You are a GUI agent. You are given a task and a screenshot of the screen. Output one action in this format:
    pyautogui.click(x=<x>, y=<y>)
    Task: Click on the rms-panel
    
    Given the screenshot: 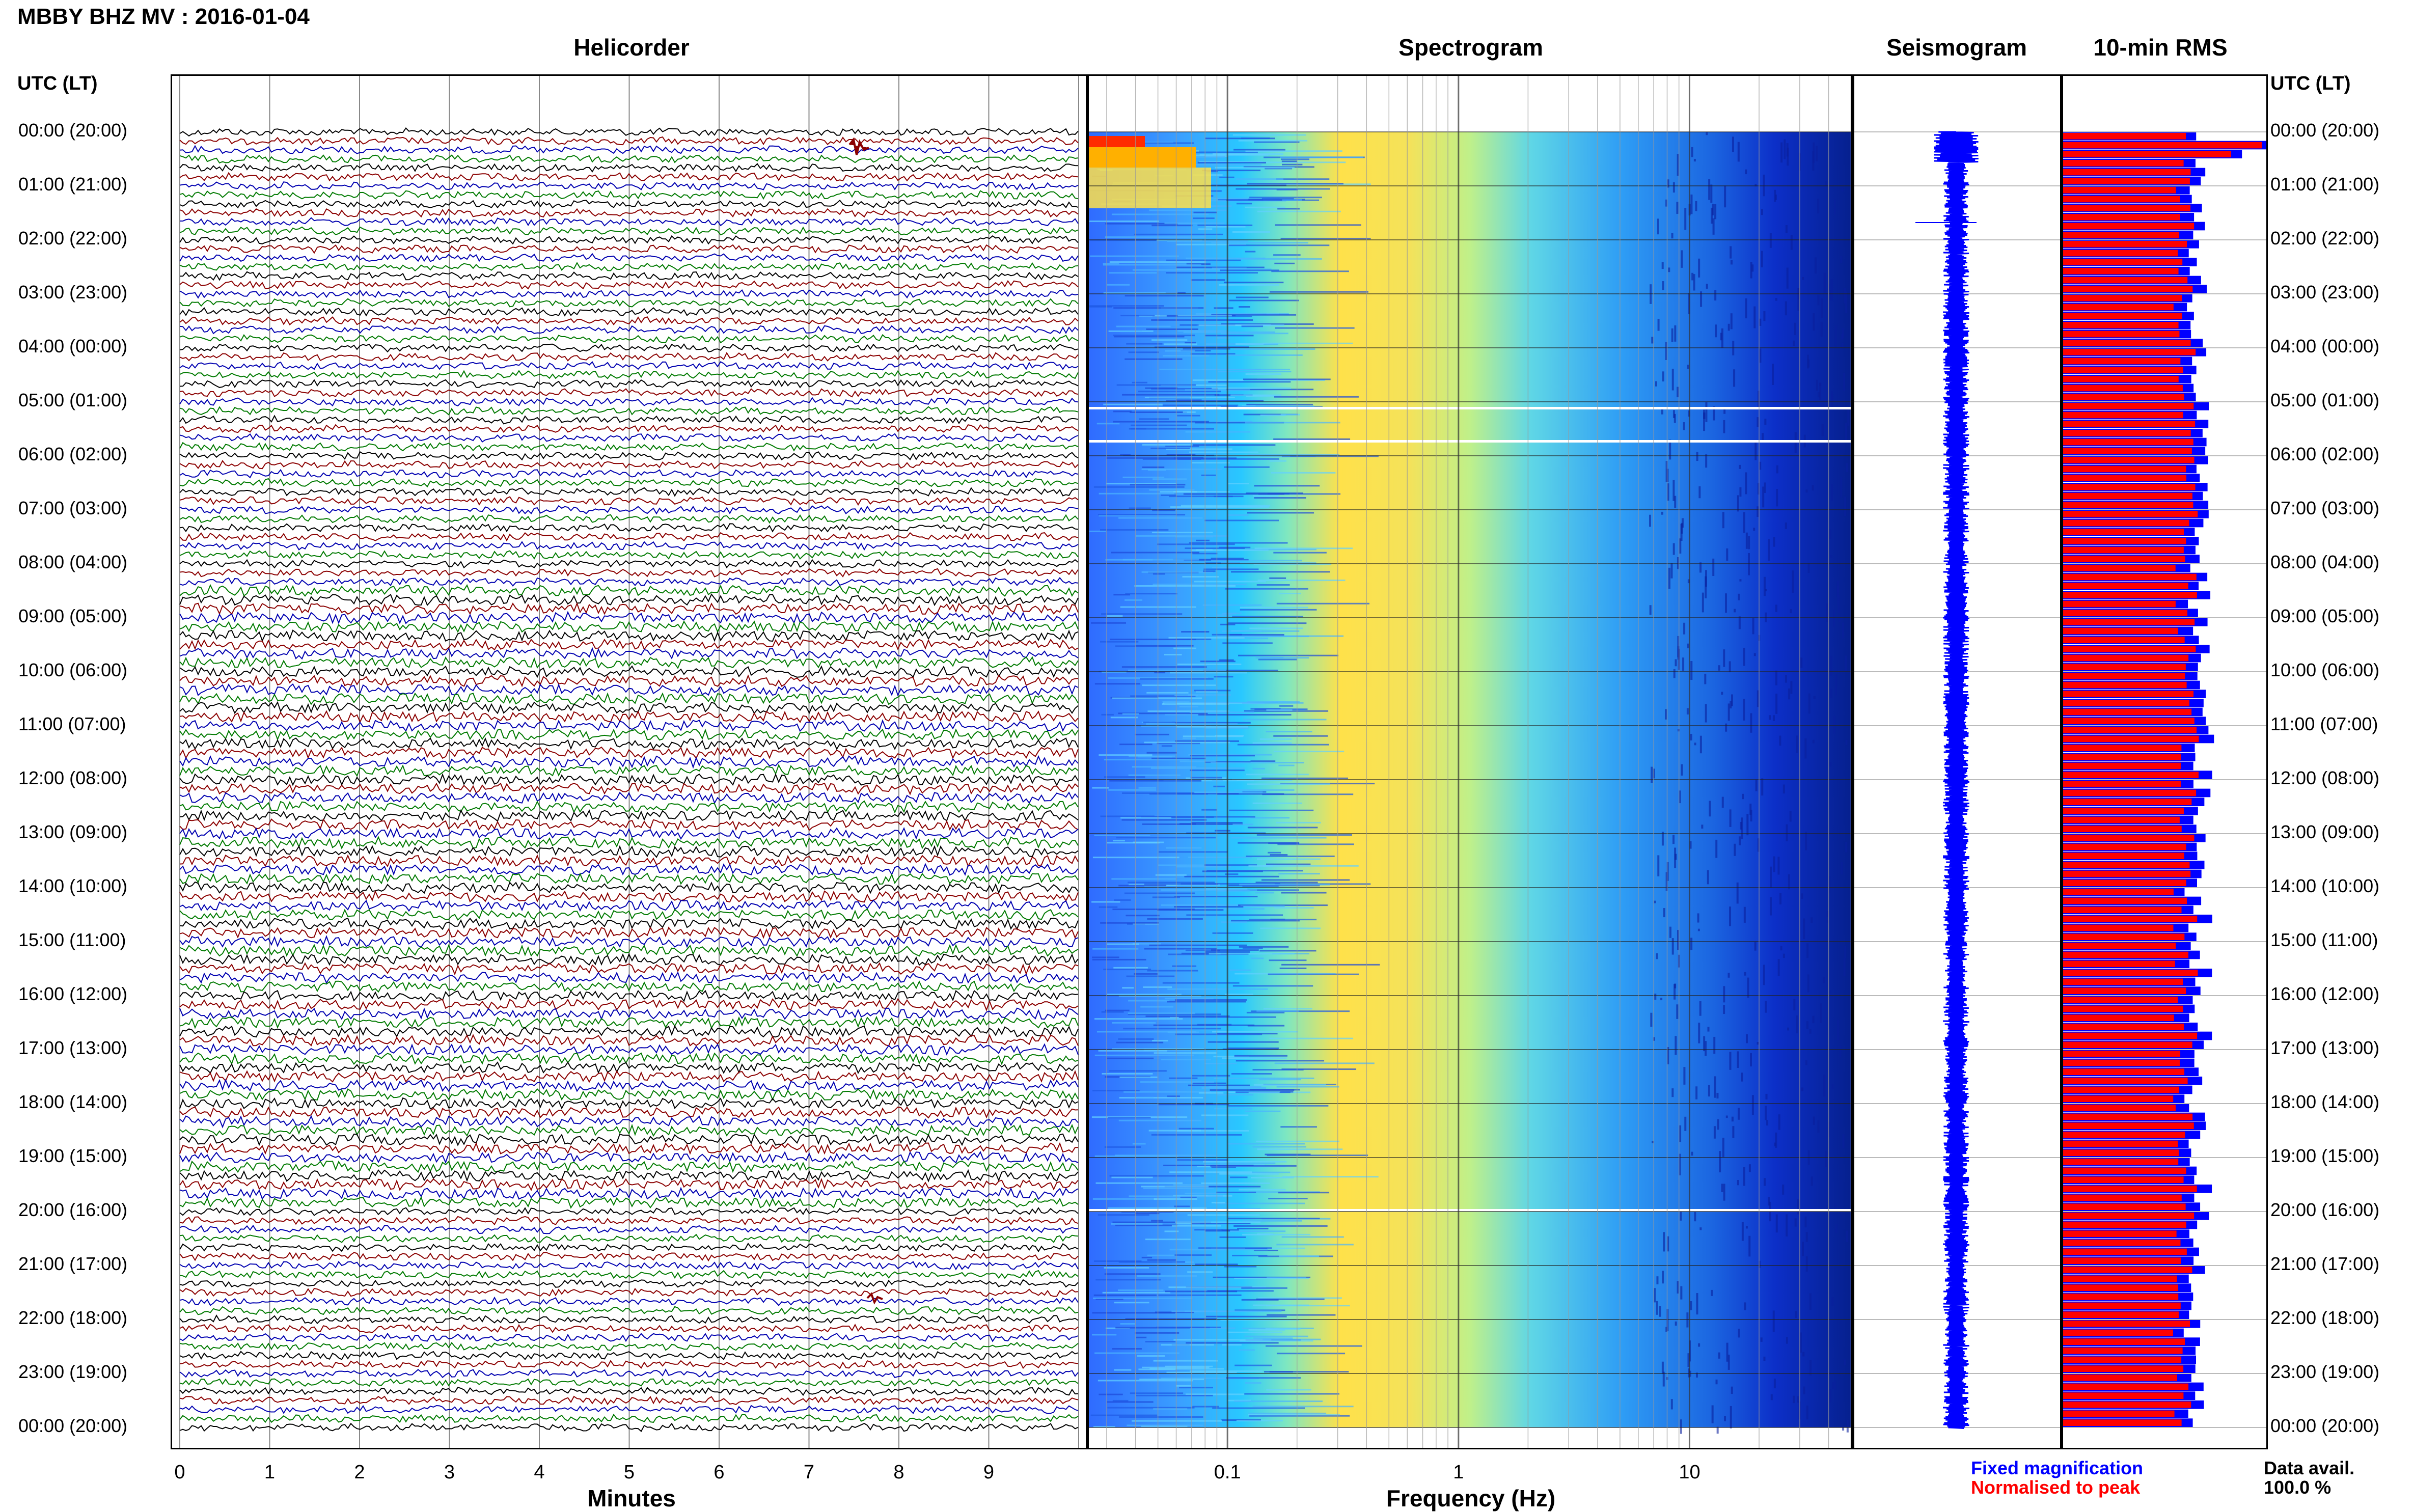 What is the action you would take?
    pyautogui.click(x=2165, y=761)
    